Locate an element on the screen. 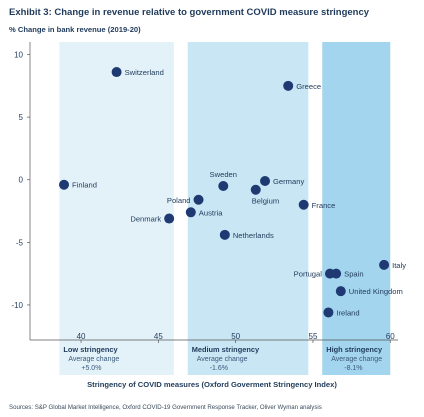 This screenshot has width=424, height=417. point-label-poland: Poland is located at coordinates (179, 200).